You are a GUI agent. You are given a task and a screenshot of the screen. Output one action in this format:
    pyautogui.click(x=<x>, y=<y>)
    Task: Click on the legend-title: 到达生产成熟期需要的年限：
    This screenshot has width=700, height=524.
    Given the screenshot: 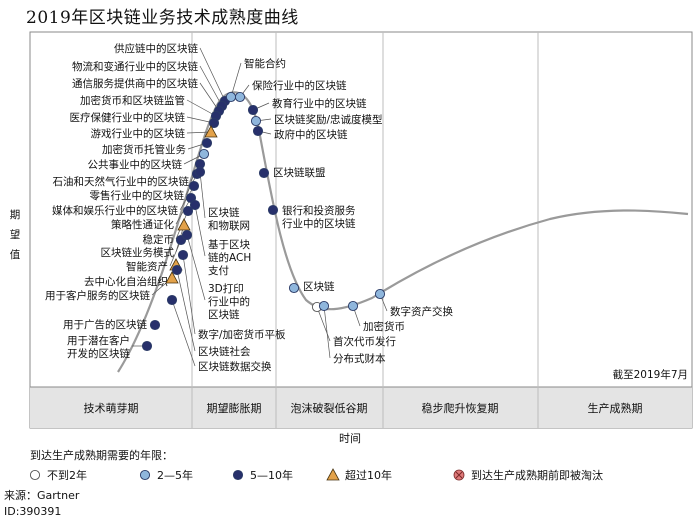 What is the action you would take?
    pyautogui.click(x=101, y=455)
    